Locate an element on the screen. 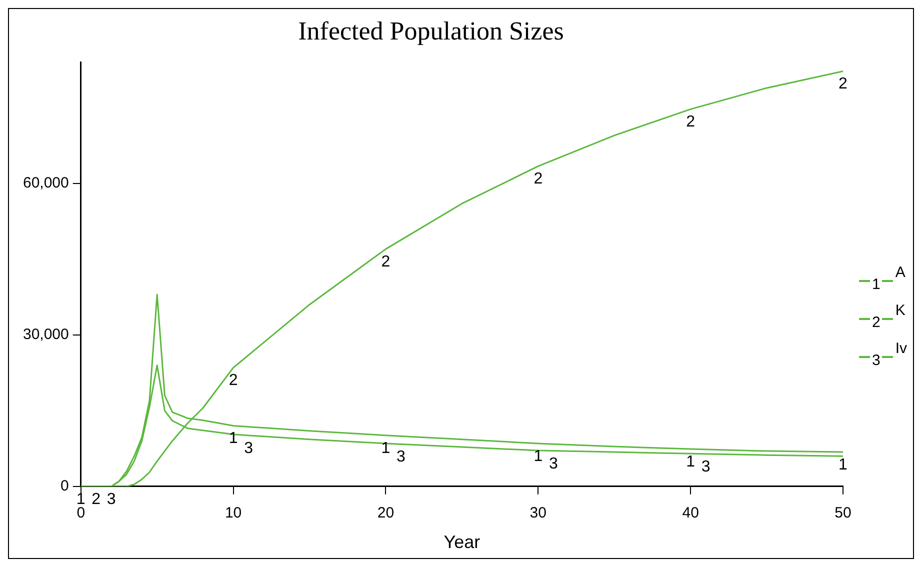 Image resolution: width=922 pixels, height=567 pixels. text: 1 is located at coordinates (876, 284).